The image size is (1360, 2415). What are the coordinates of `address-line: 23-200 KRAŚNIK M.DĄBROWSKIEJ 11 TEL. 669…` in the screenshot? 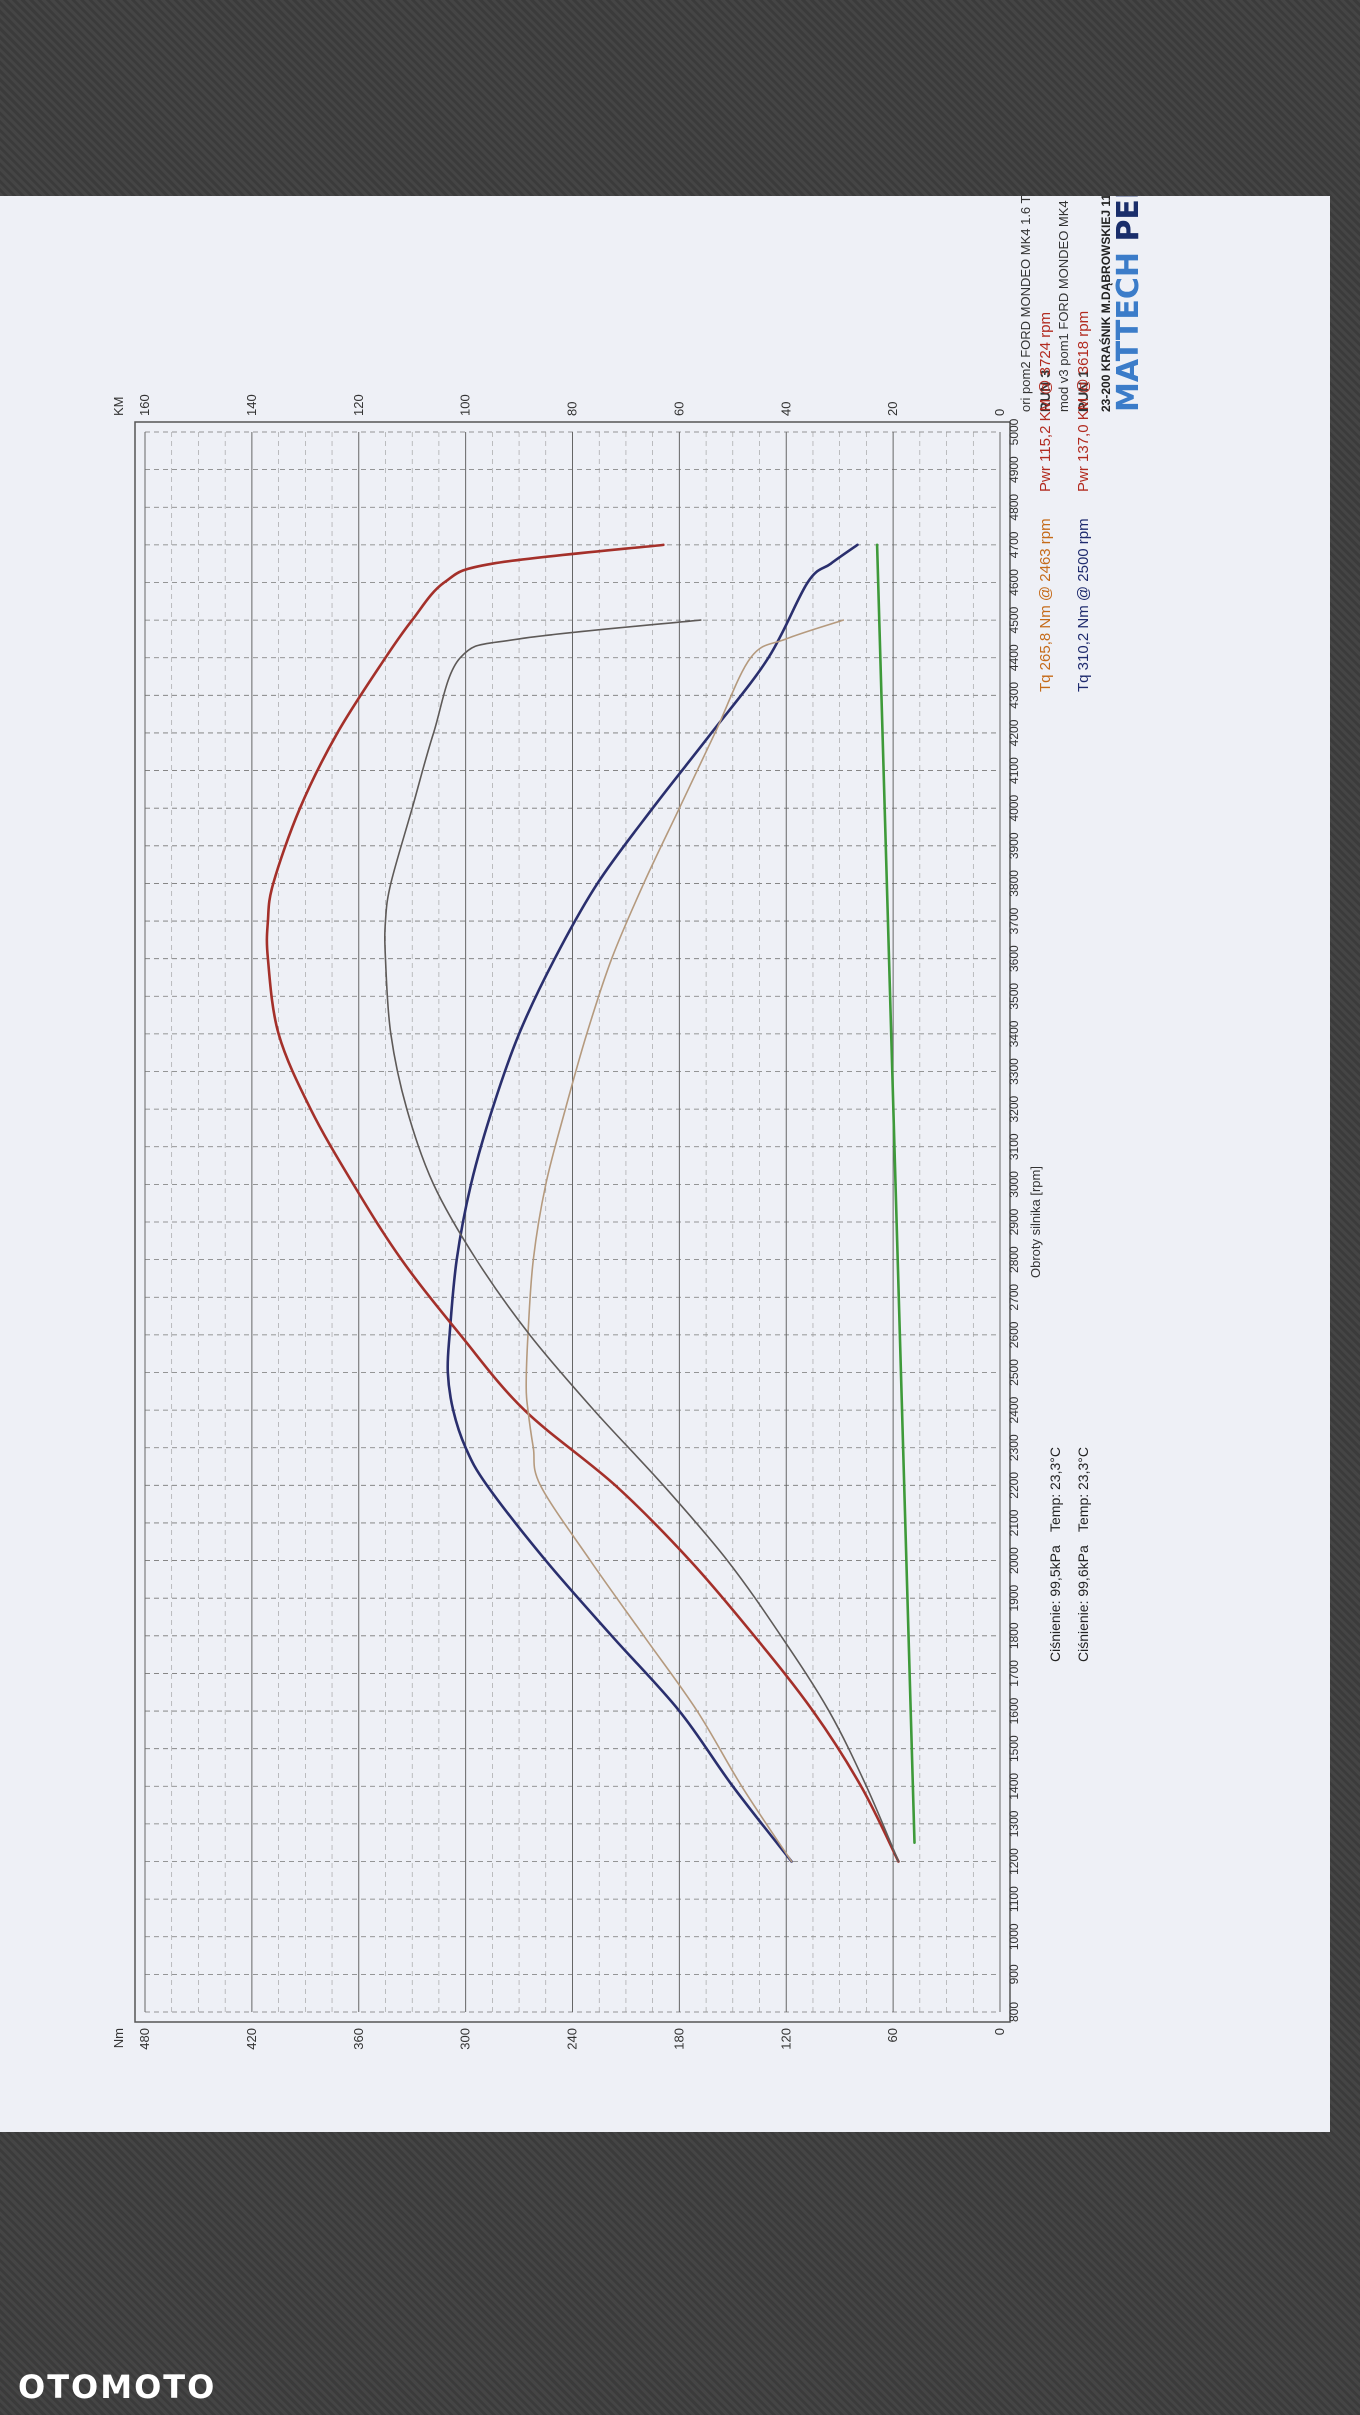 It's located at (1105, 304).